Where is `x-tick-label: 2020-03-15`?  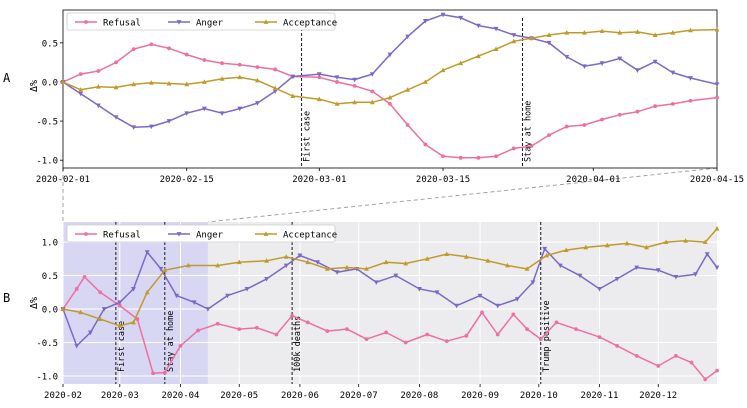
x-tick-label: 2020-03-15 is located at coordinates (443, 180).